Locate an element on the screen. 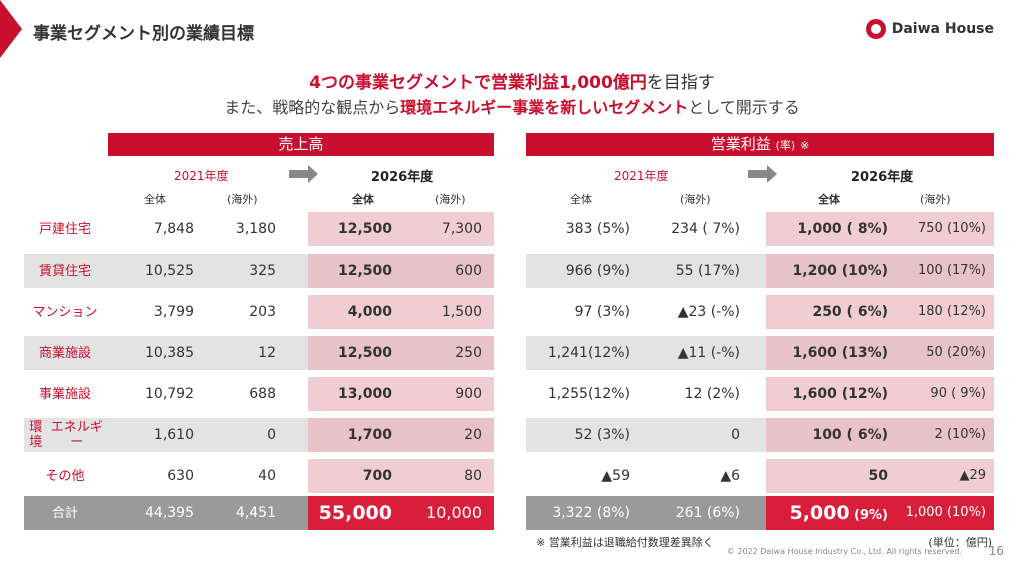 This screenshot has width=1024, height=562. sales-2021-total: 630 is located at coordinates (180, 476).